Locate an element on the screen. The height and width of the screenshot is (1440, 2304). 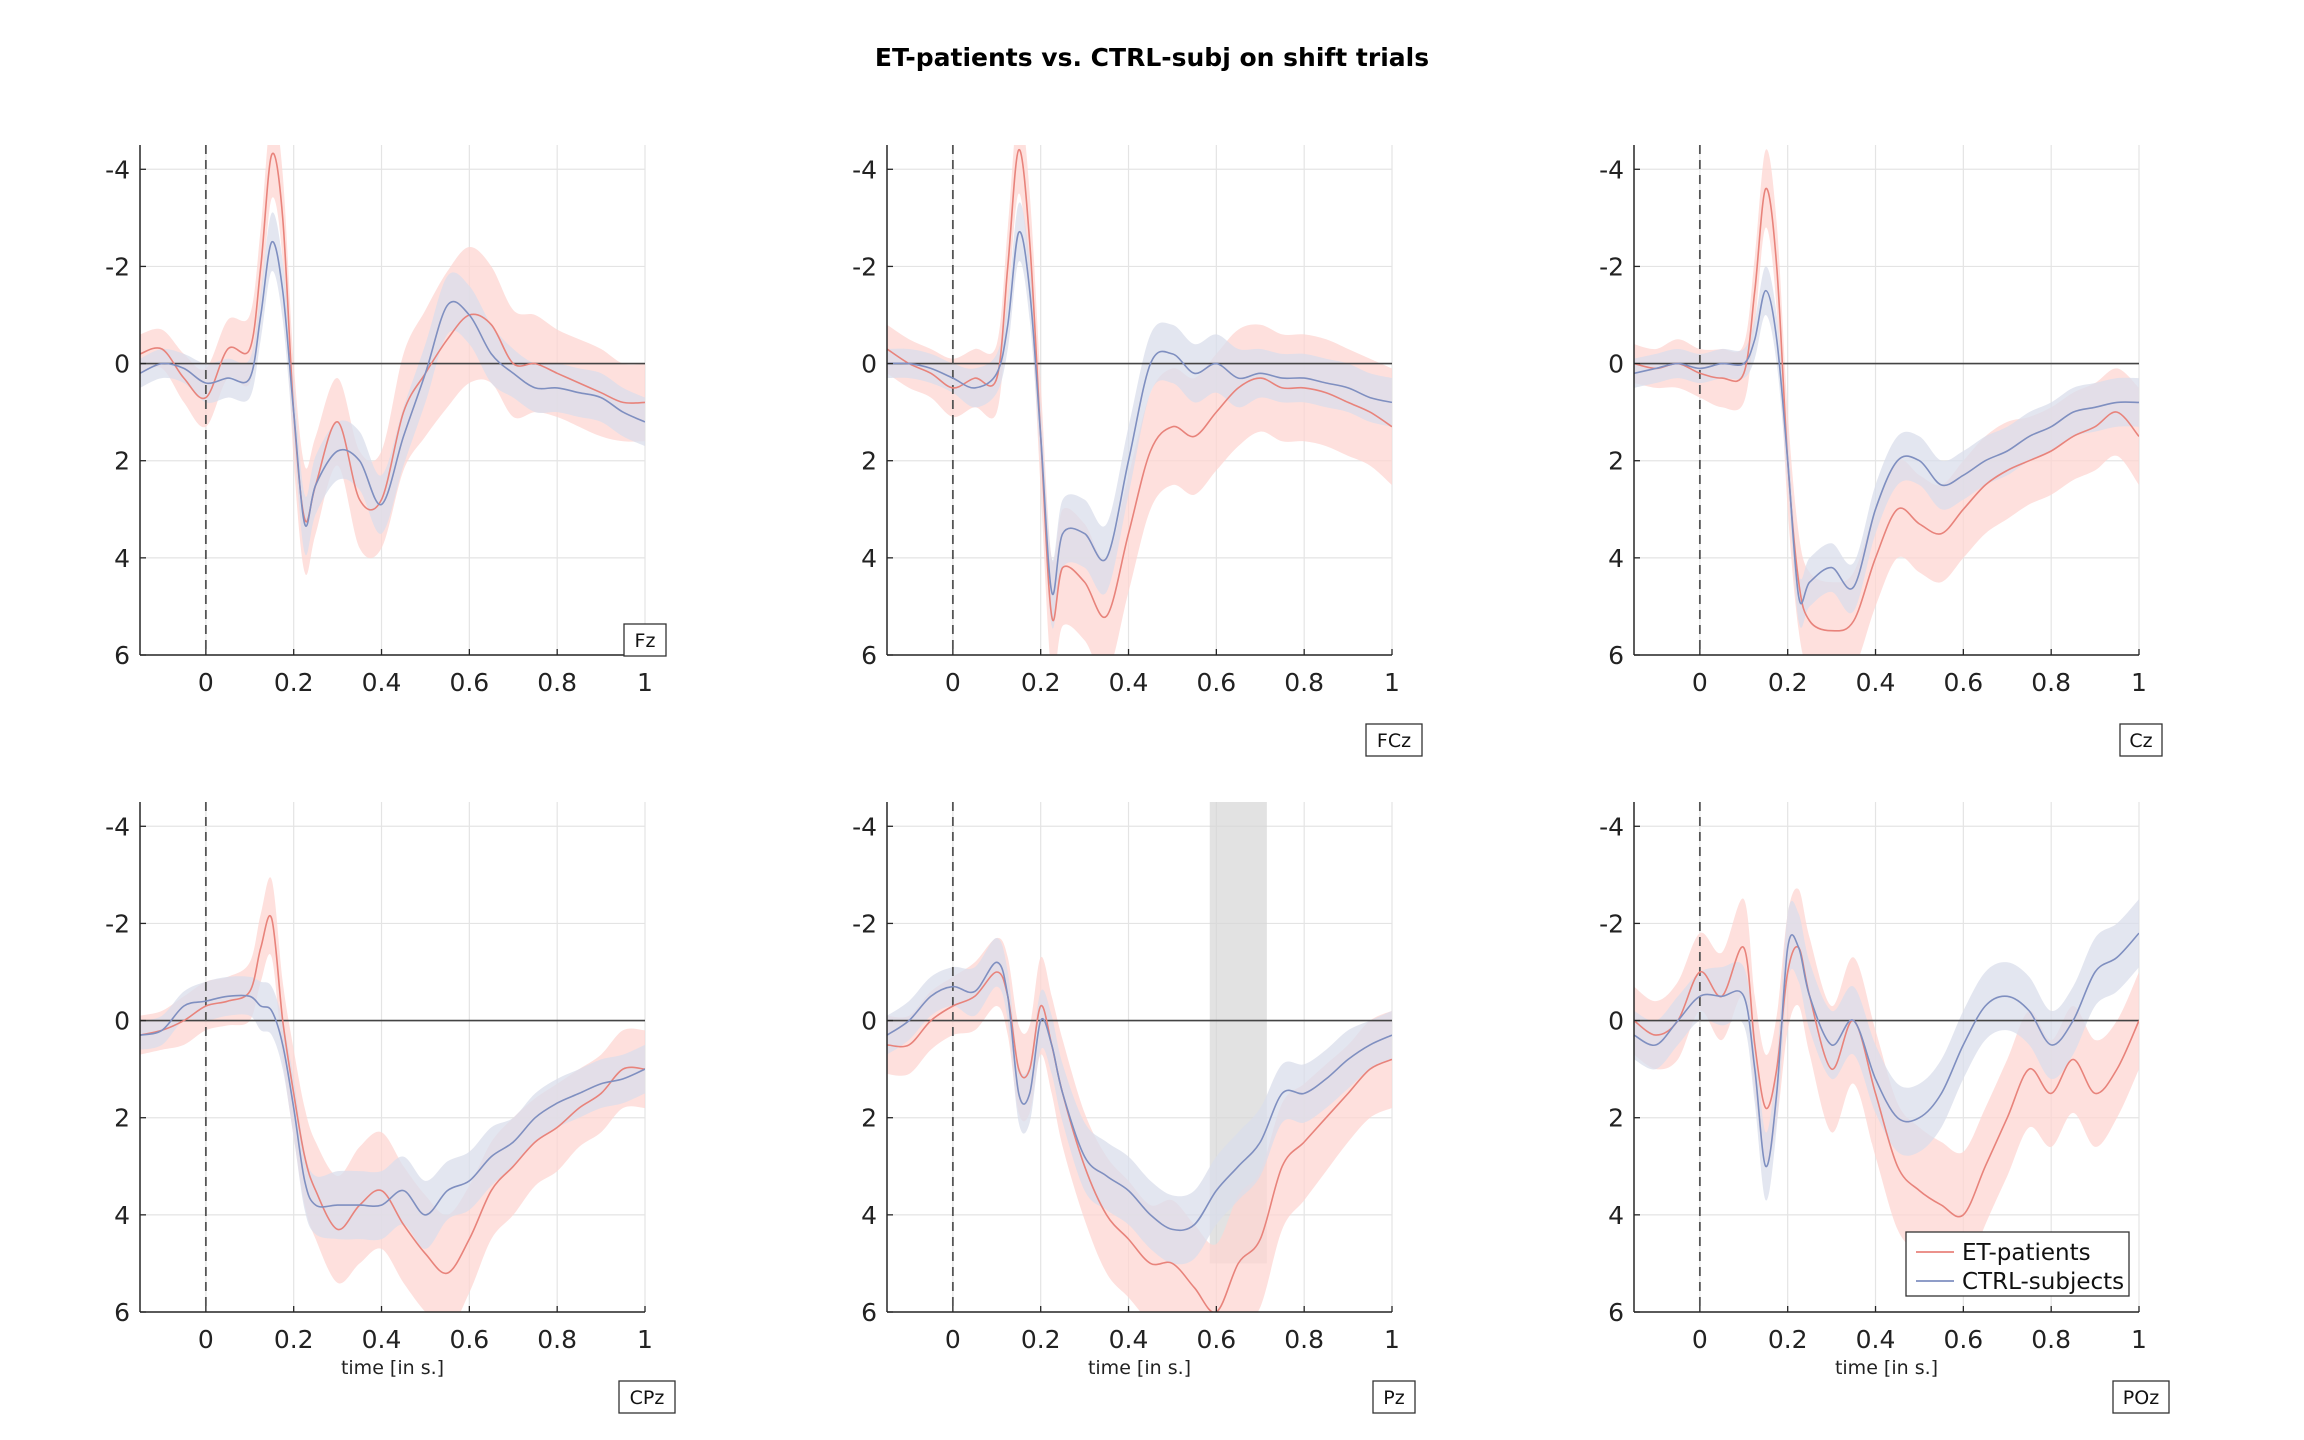
channel-label: Pz is located at coordinates (1393, 1398).